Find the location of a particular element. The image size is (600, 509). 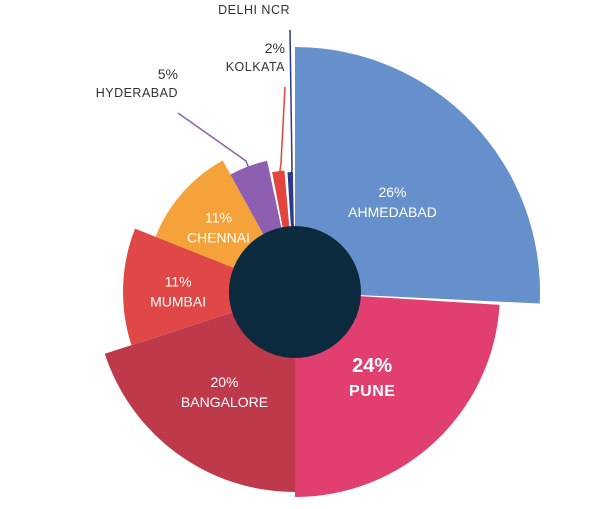

slice-percent-label: 26% is located at coordinates (392, 192).